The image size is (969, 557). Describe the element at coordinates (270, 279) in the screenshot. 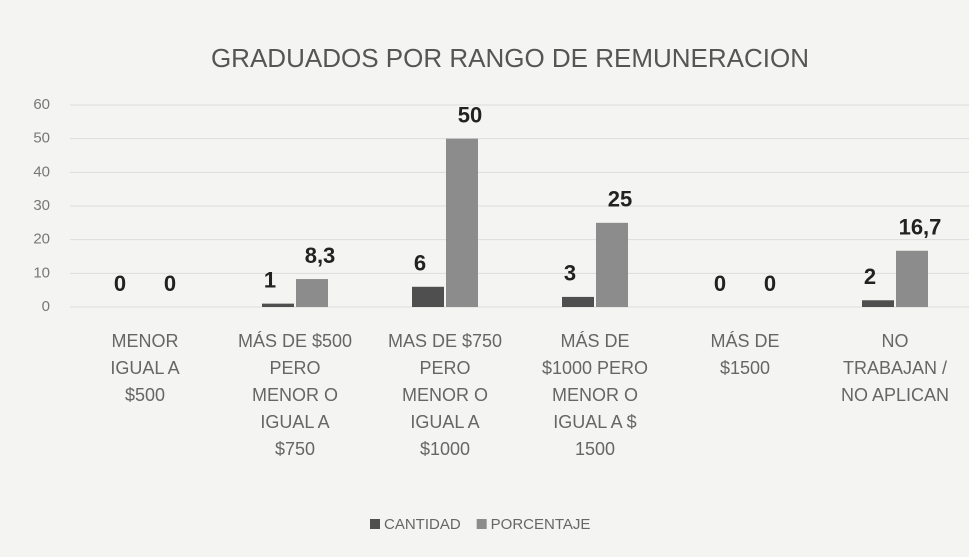

I see `data-label: 1` at that location.